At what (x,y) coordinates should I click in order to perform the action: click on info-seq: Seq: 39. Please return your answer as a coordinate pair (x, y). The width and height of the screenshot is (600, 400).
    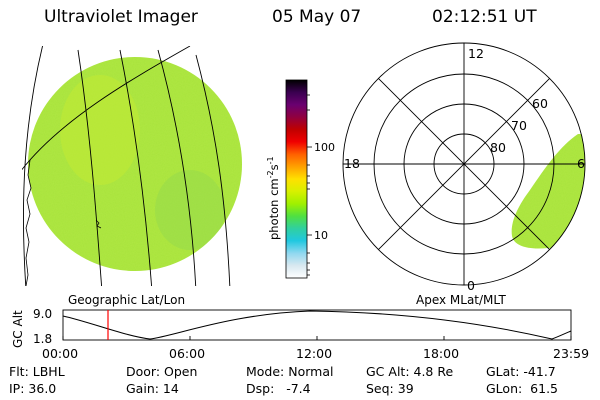
    Looking at the image, I should click on (390, 388).